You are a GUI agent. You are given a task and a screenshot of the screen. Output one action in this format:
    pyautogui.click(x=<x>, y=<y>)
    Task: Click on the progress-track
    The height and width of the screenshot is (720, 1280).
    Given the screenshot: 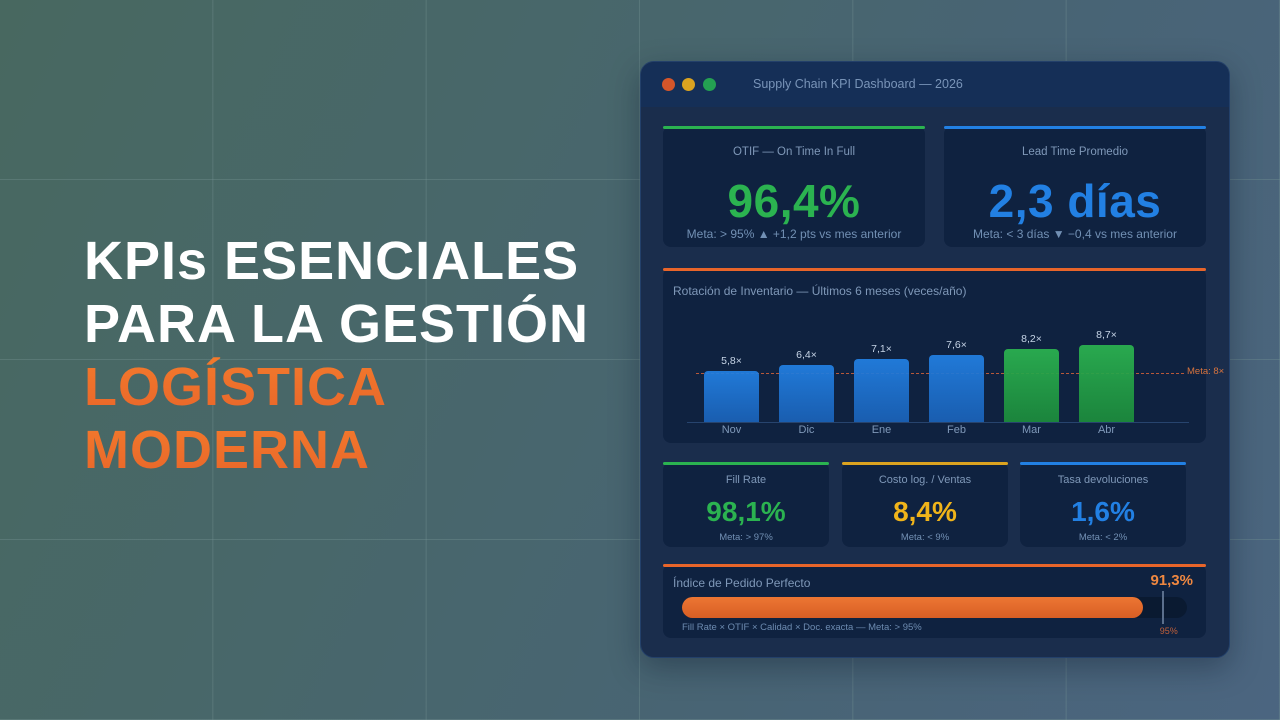 What is the action you would take?
    pyautogui.click(x=934, y=607)
    